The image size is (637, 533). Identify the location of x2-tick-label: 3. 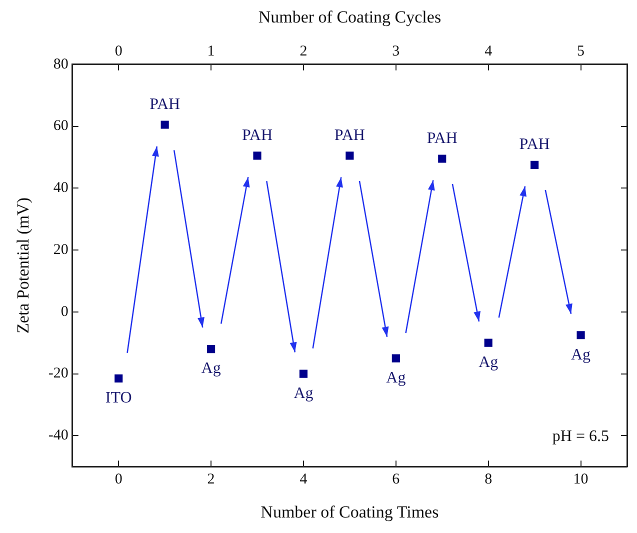
(396, 51).